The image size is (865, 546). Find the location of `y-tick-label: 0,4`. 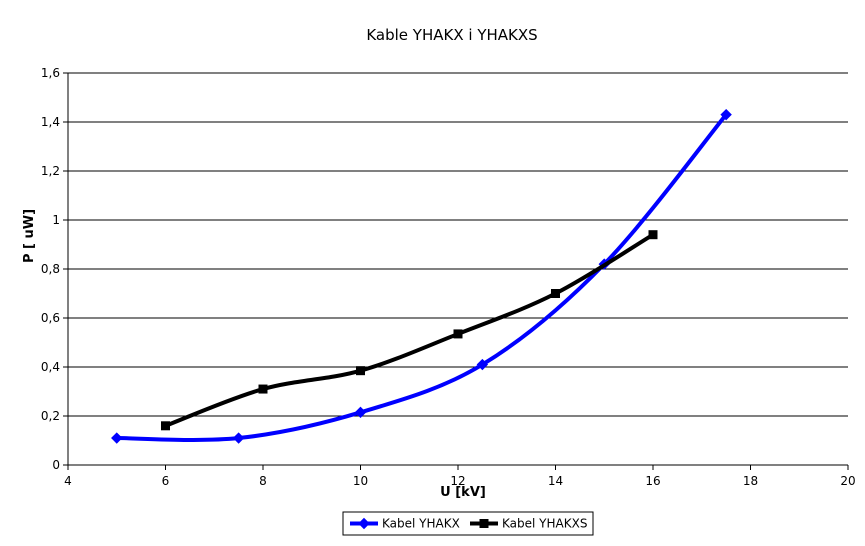

y-tick-label: 0,4 is located at coordinates (50, 367).